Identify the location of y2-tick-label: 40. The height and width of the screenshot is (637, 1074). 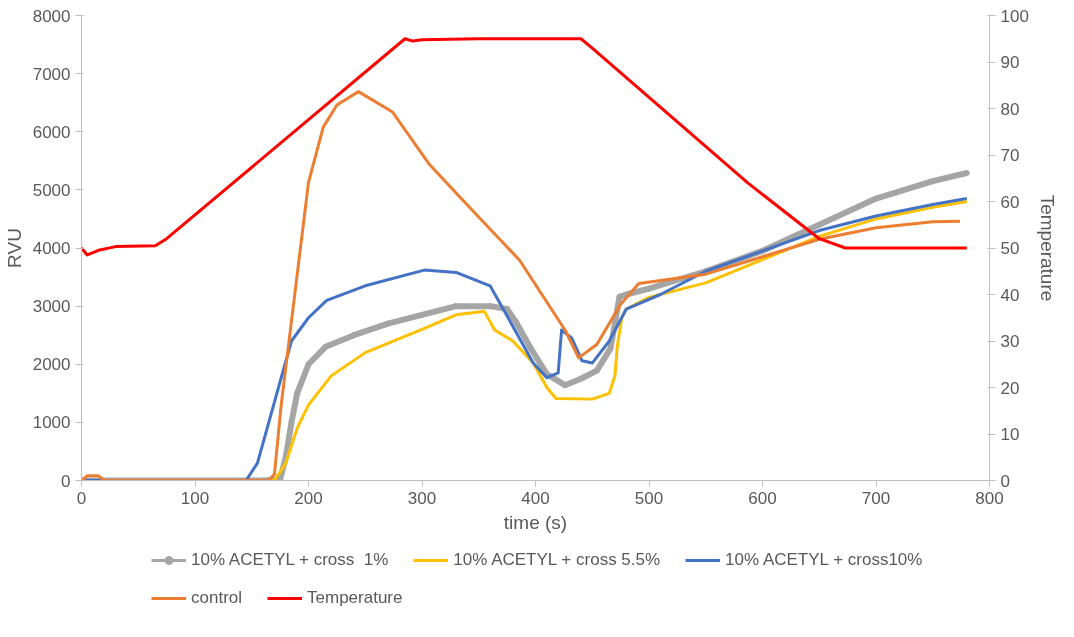
(1010, 295).